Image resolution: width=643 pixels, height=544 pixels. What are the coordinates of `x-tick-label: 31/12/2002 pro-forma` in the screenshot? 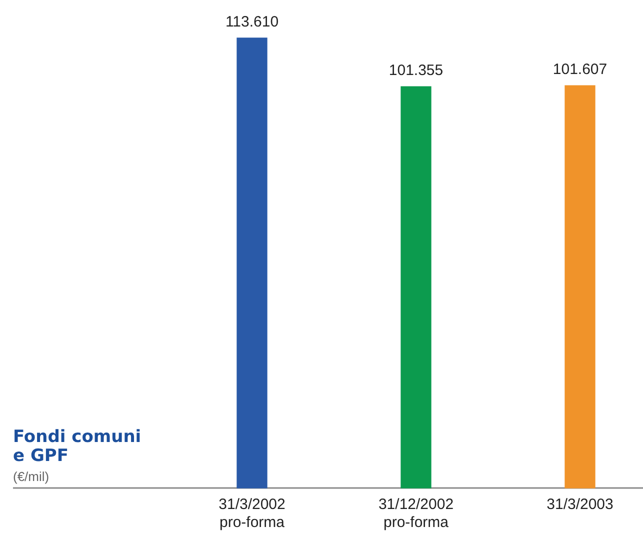 It's located at (416, 514).